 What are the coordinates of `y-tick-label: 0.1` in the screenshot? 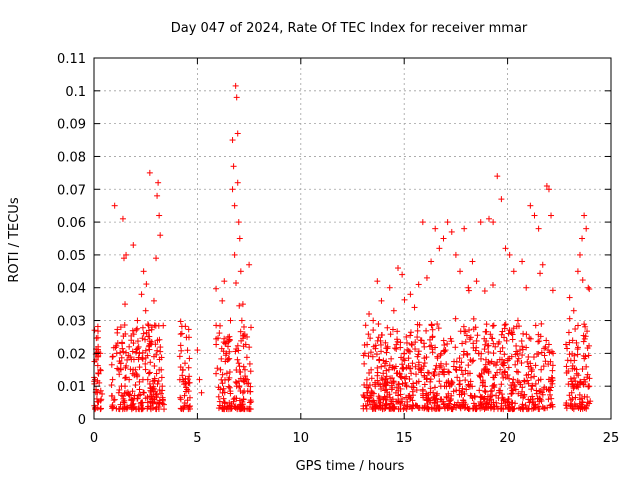 It's located at (75, 92).